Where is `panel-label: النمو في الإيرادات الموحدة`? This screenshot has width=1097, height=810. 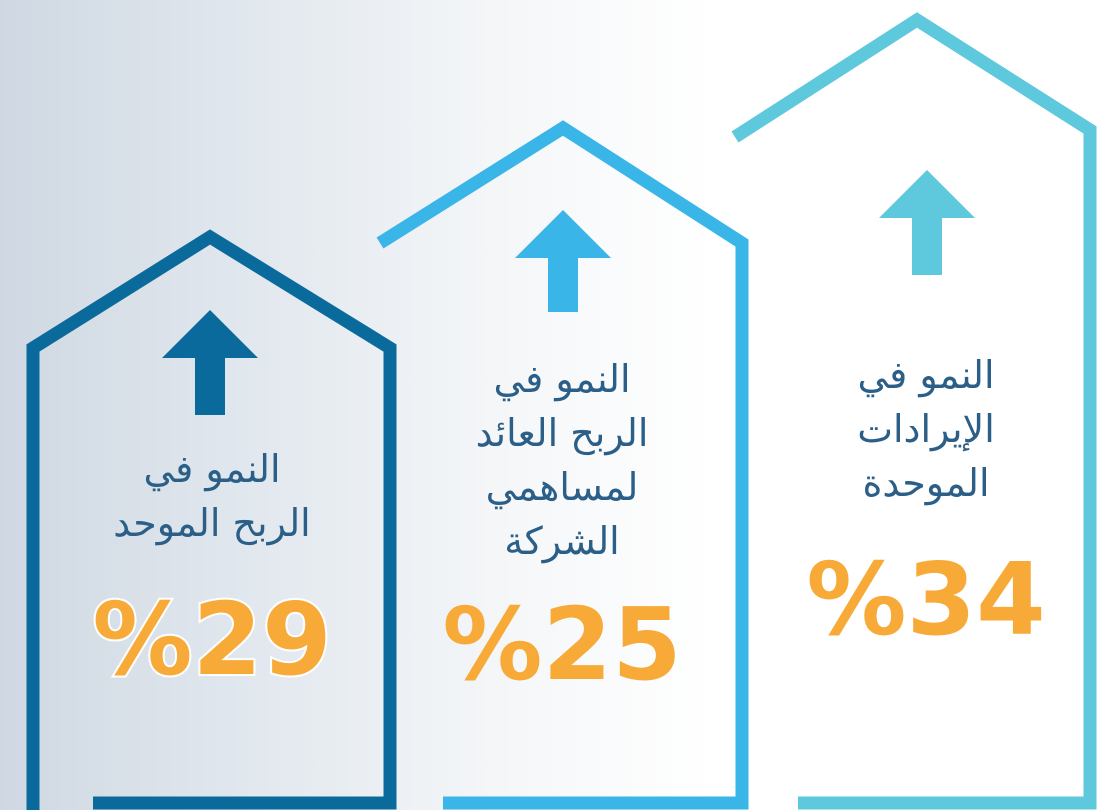 panel-label: النمو في الإيرادات الموحدة is located at coordinates (926, 429).